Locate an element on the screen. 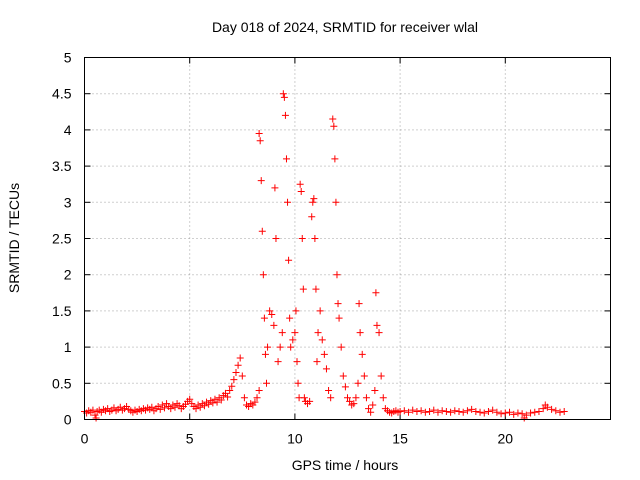  y-tick-label: 1.5 is located at coordinates (62, 311).